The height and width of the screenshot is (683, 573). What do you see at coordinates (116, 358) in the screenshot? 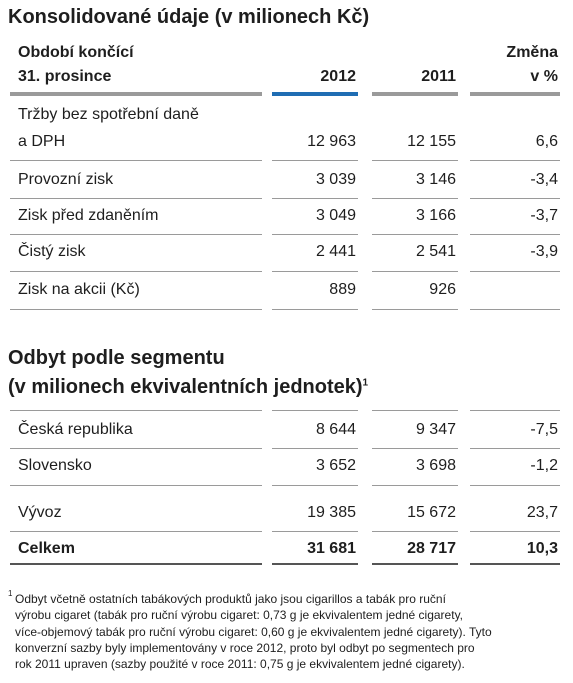
I see `section-title: Odbyt podle segmentu` at bounding box center [116, 358].